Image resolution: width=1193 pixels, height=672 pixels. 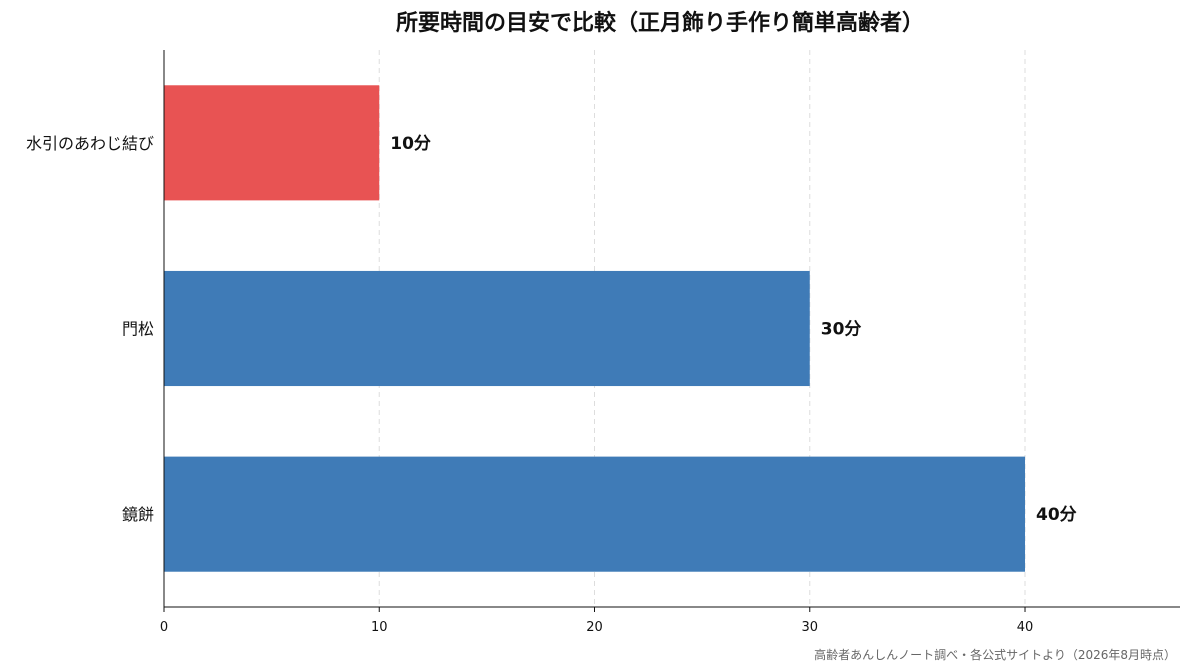 I want to click on x-tick-labels: 0 10 20 30 40, so click(x=596, y=621).